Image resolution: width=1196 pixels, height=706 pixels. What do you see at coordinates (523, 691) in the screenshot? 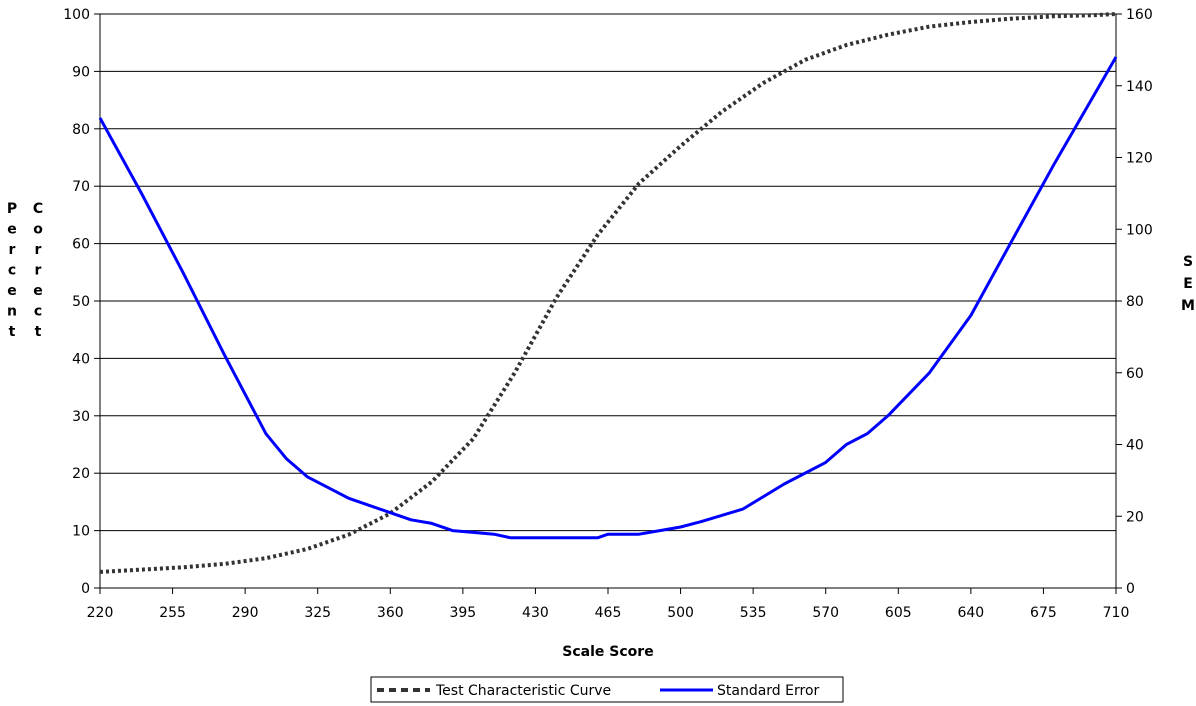
I see `legend-label-test-characteristic-curve: Test Characteristic Curve` at bounding box center [523, 691].